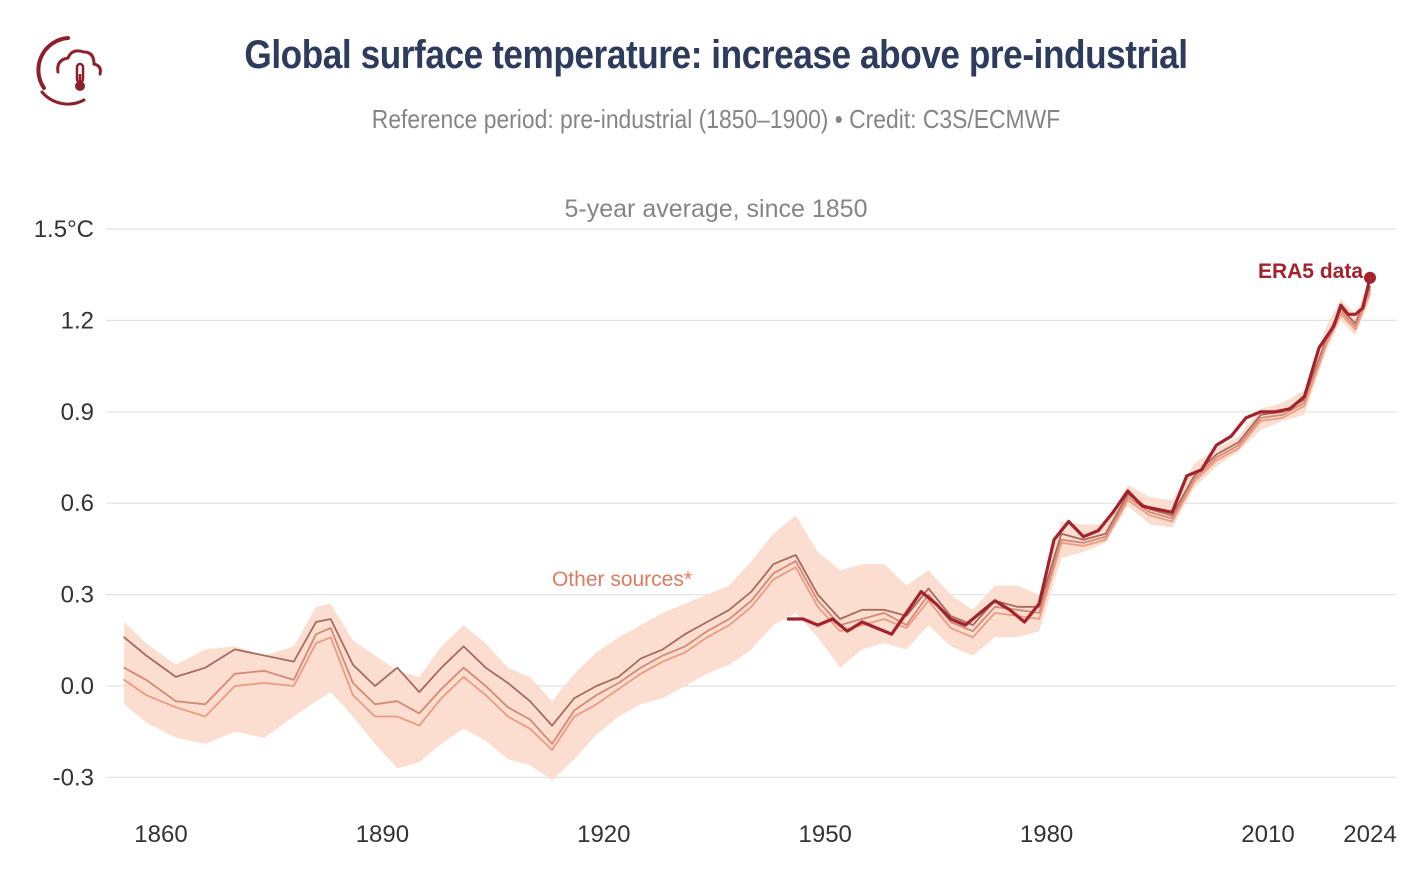 This screenshot has height=870, width=1422. I want to click on x-tick-label: 1860, so click(160, 834).